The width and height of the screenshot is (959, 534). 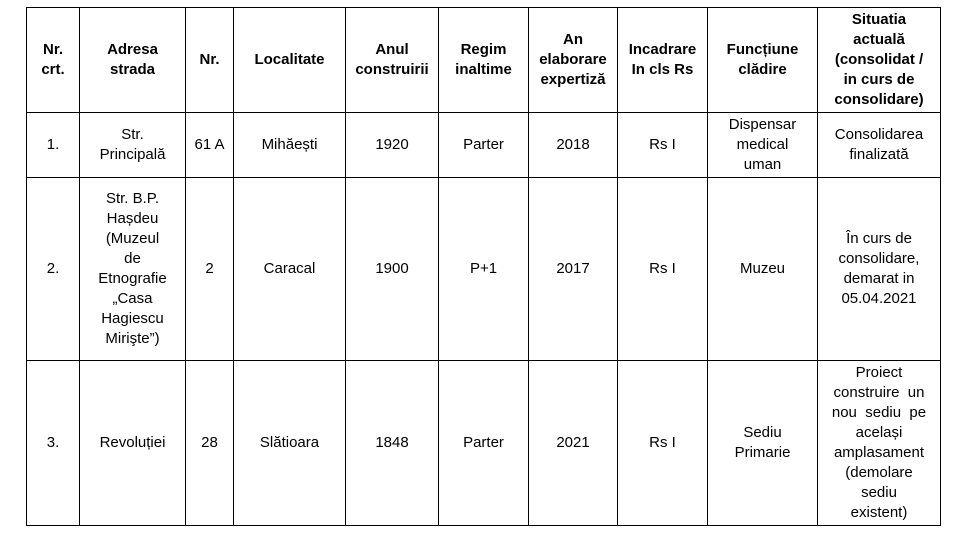 I want to click on cell-nr-crt: 1., so click(x=53, y=145).